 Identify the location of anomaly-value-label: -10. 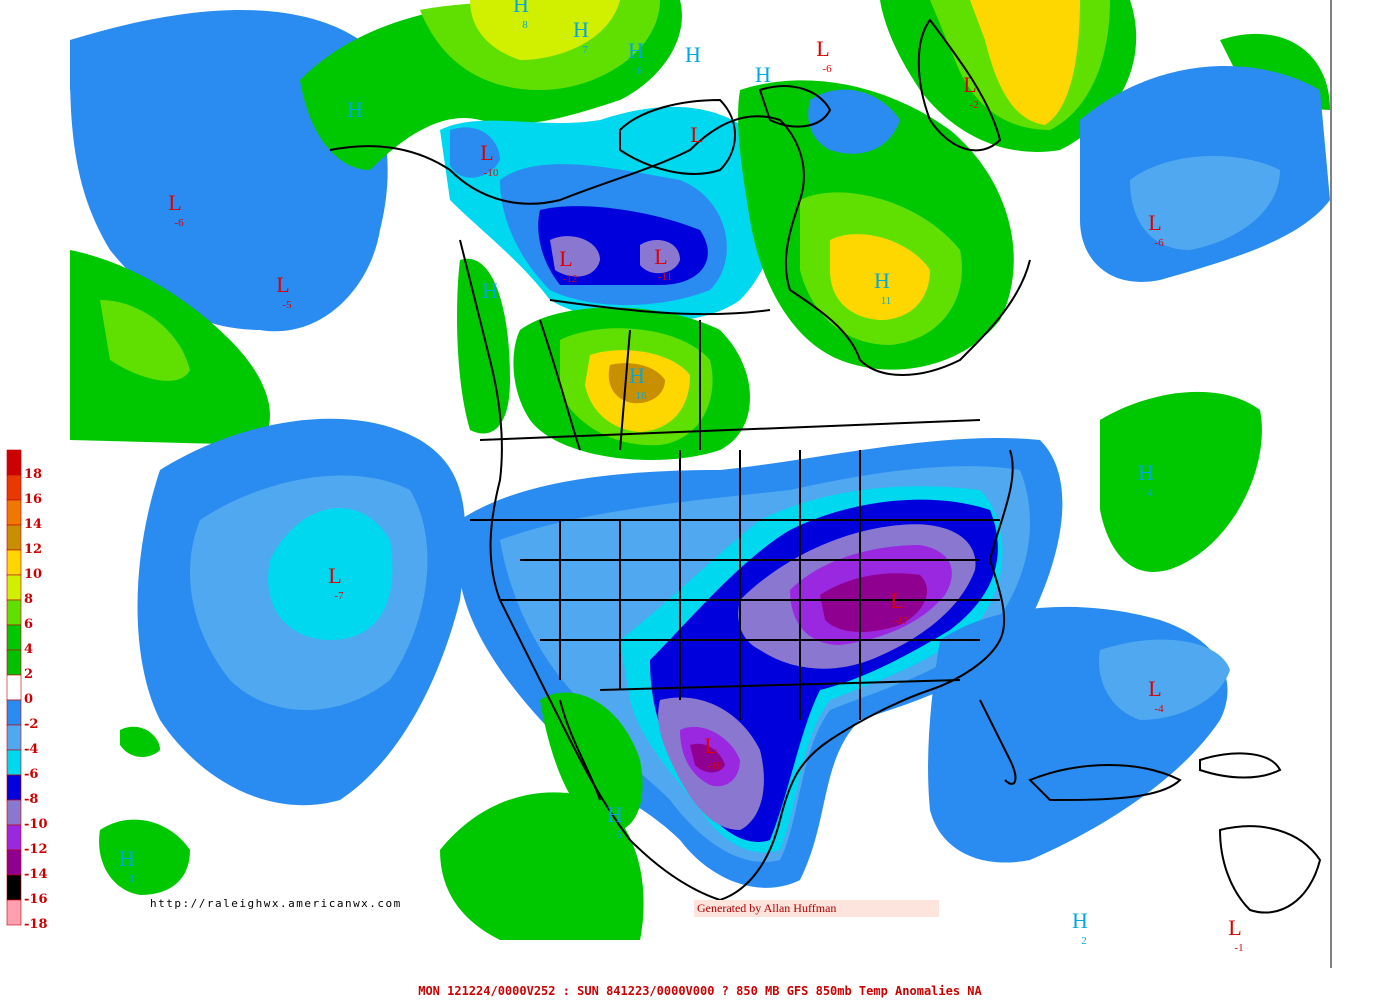
(491, 173).